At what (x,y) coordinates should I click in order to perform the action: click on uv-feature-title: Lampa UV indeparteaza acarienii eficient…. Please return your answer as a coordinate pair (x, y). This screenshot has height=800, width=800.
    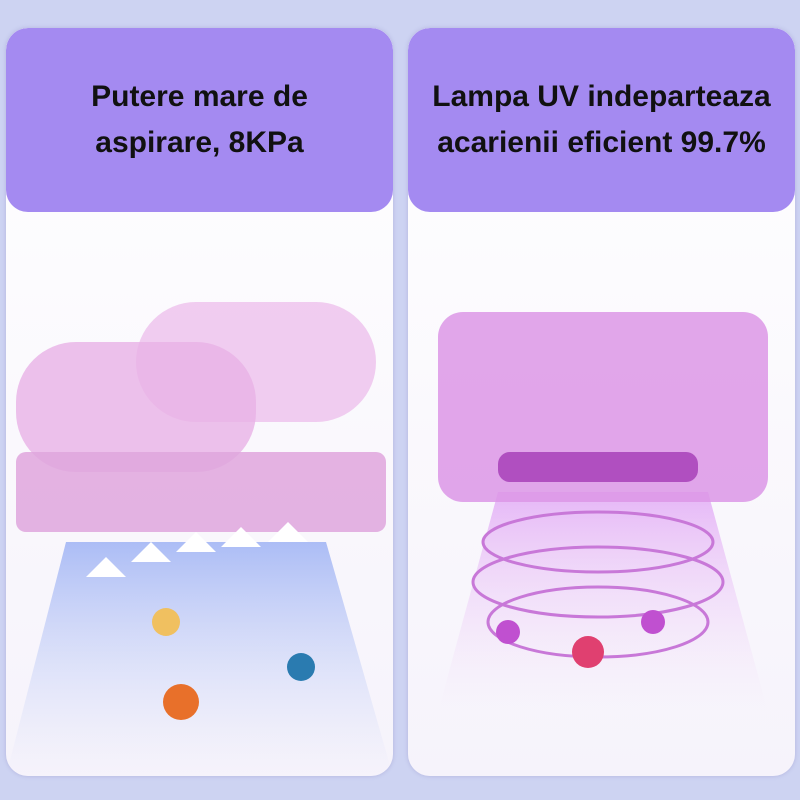
    Looking at the image, I should click on (601, 120).